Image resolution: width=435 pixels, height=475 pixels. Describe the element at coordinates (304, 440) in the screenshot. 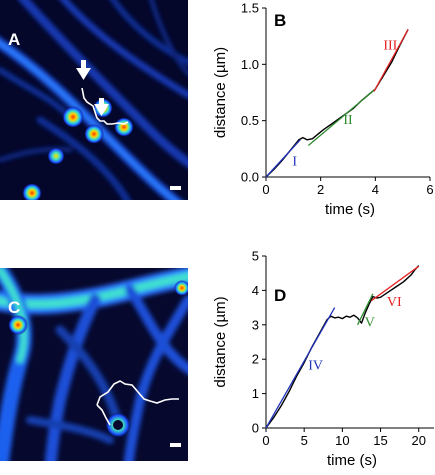

I see `x-tick-label: 5` at that location.